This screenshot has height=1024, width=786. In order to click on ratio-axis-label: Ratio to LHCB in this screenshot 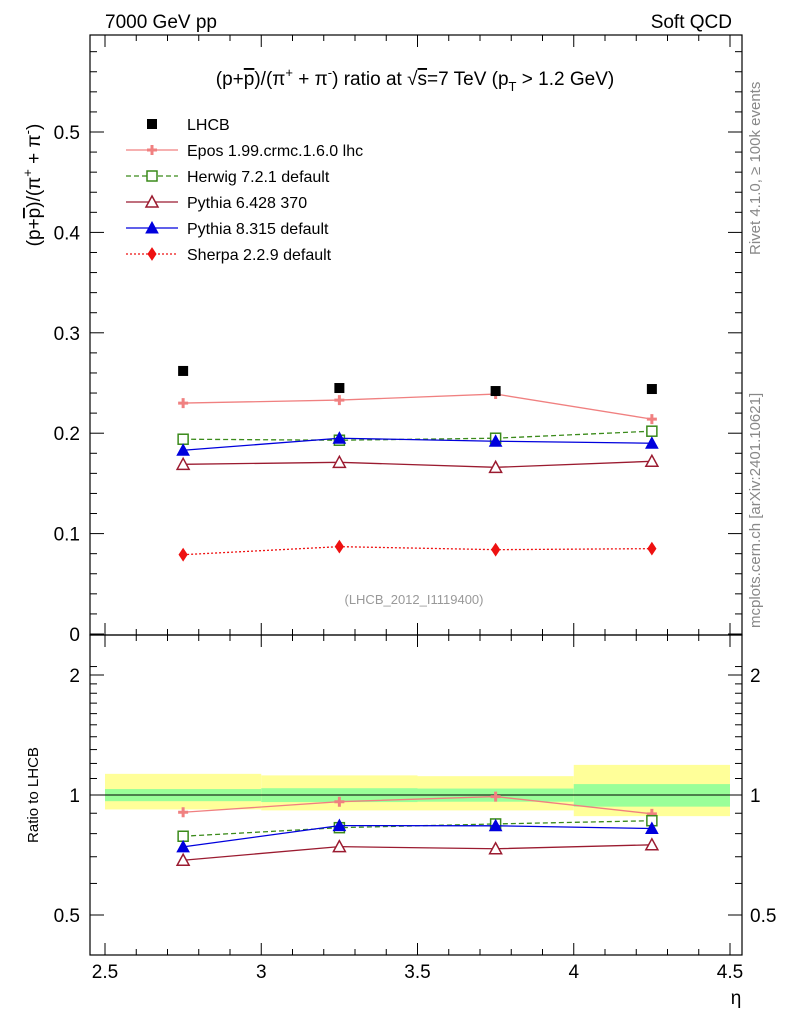, I will do `click(33, 795)`.